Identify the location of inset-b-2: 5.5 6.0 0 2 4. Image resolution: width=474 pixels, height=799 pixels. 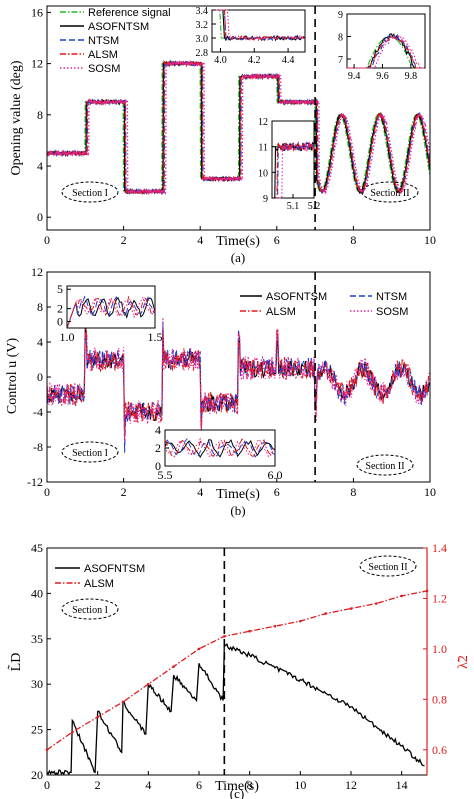
(219, 452).